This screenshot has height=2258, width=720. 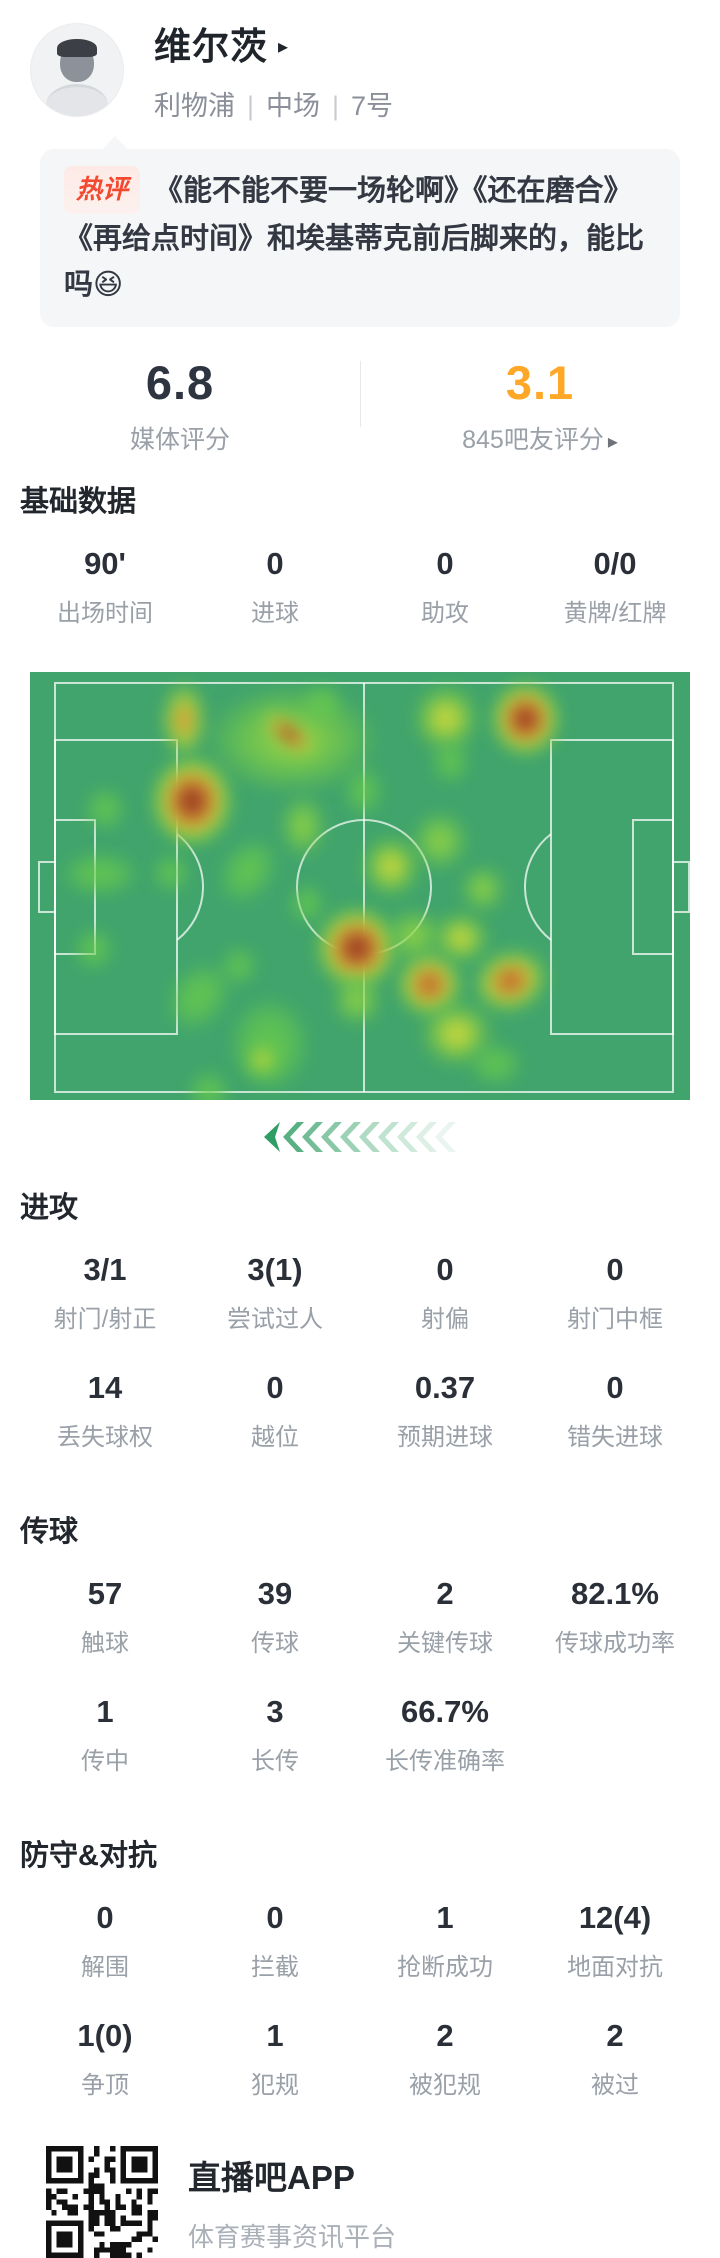 What do you see at coordinates (105, 1762) in the screenshot?
I see `stat-label: 传中` at bounding box center [105, 1762].